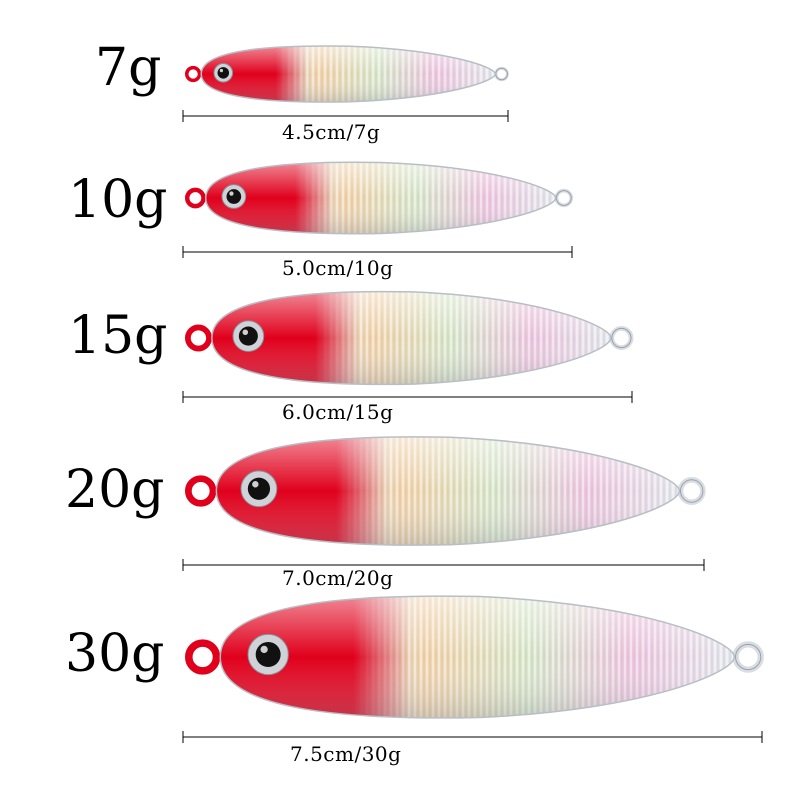 The image size is (800, 803). I want to click on size-label-10g: 5.0cm/10g, so click(338, 268).